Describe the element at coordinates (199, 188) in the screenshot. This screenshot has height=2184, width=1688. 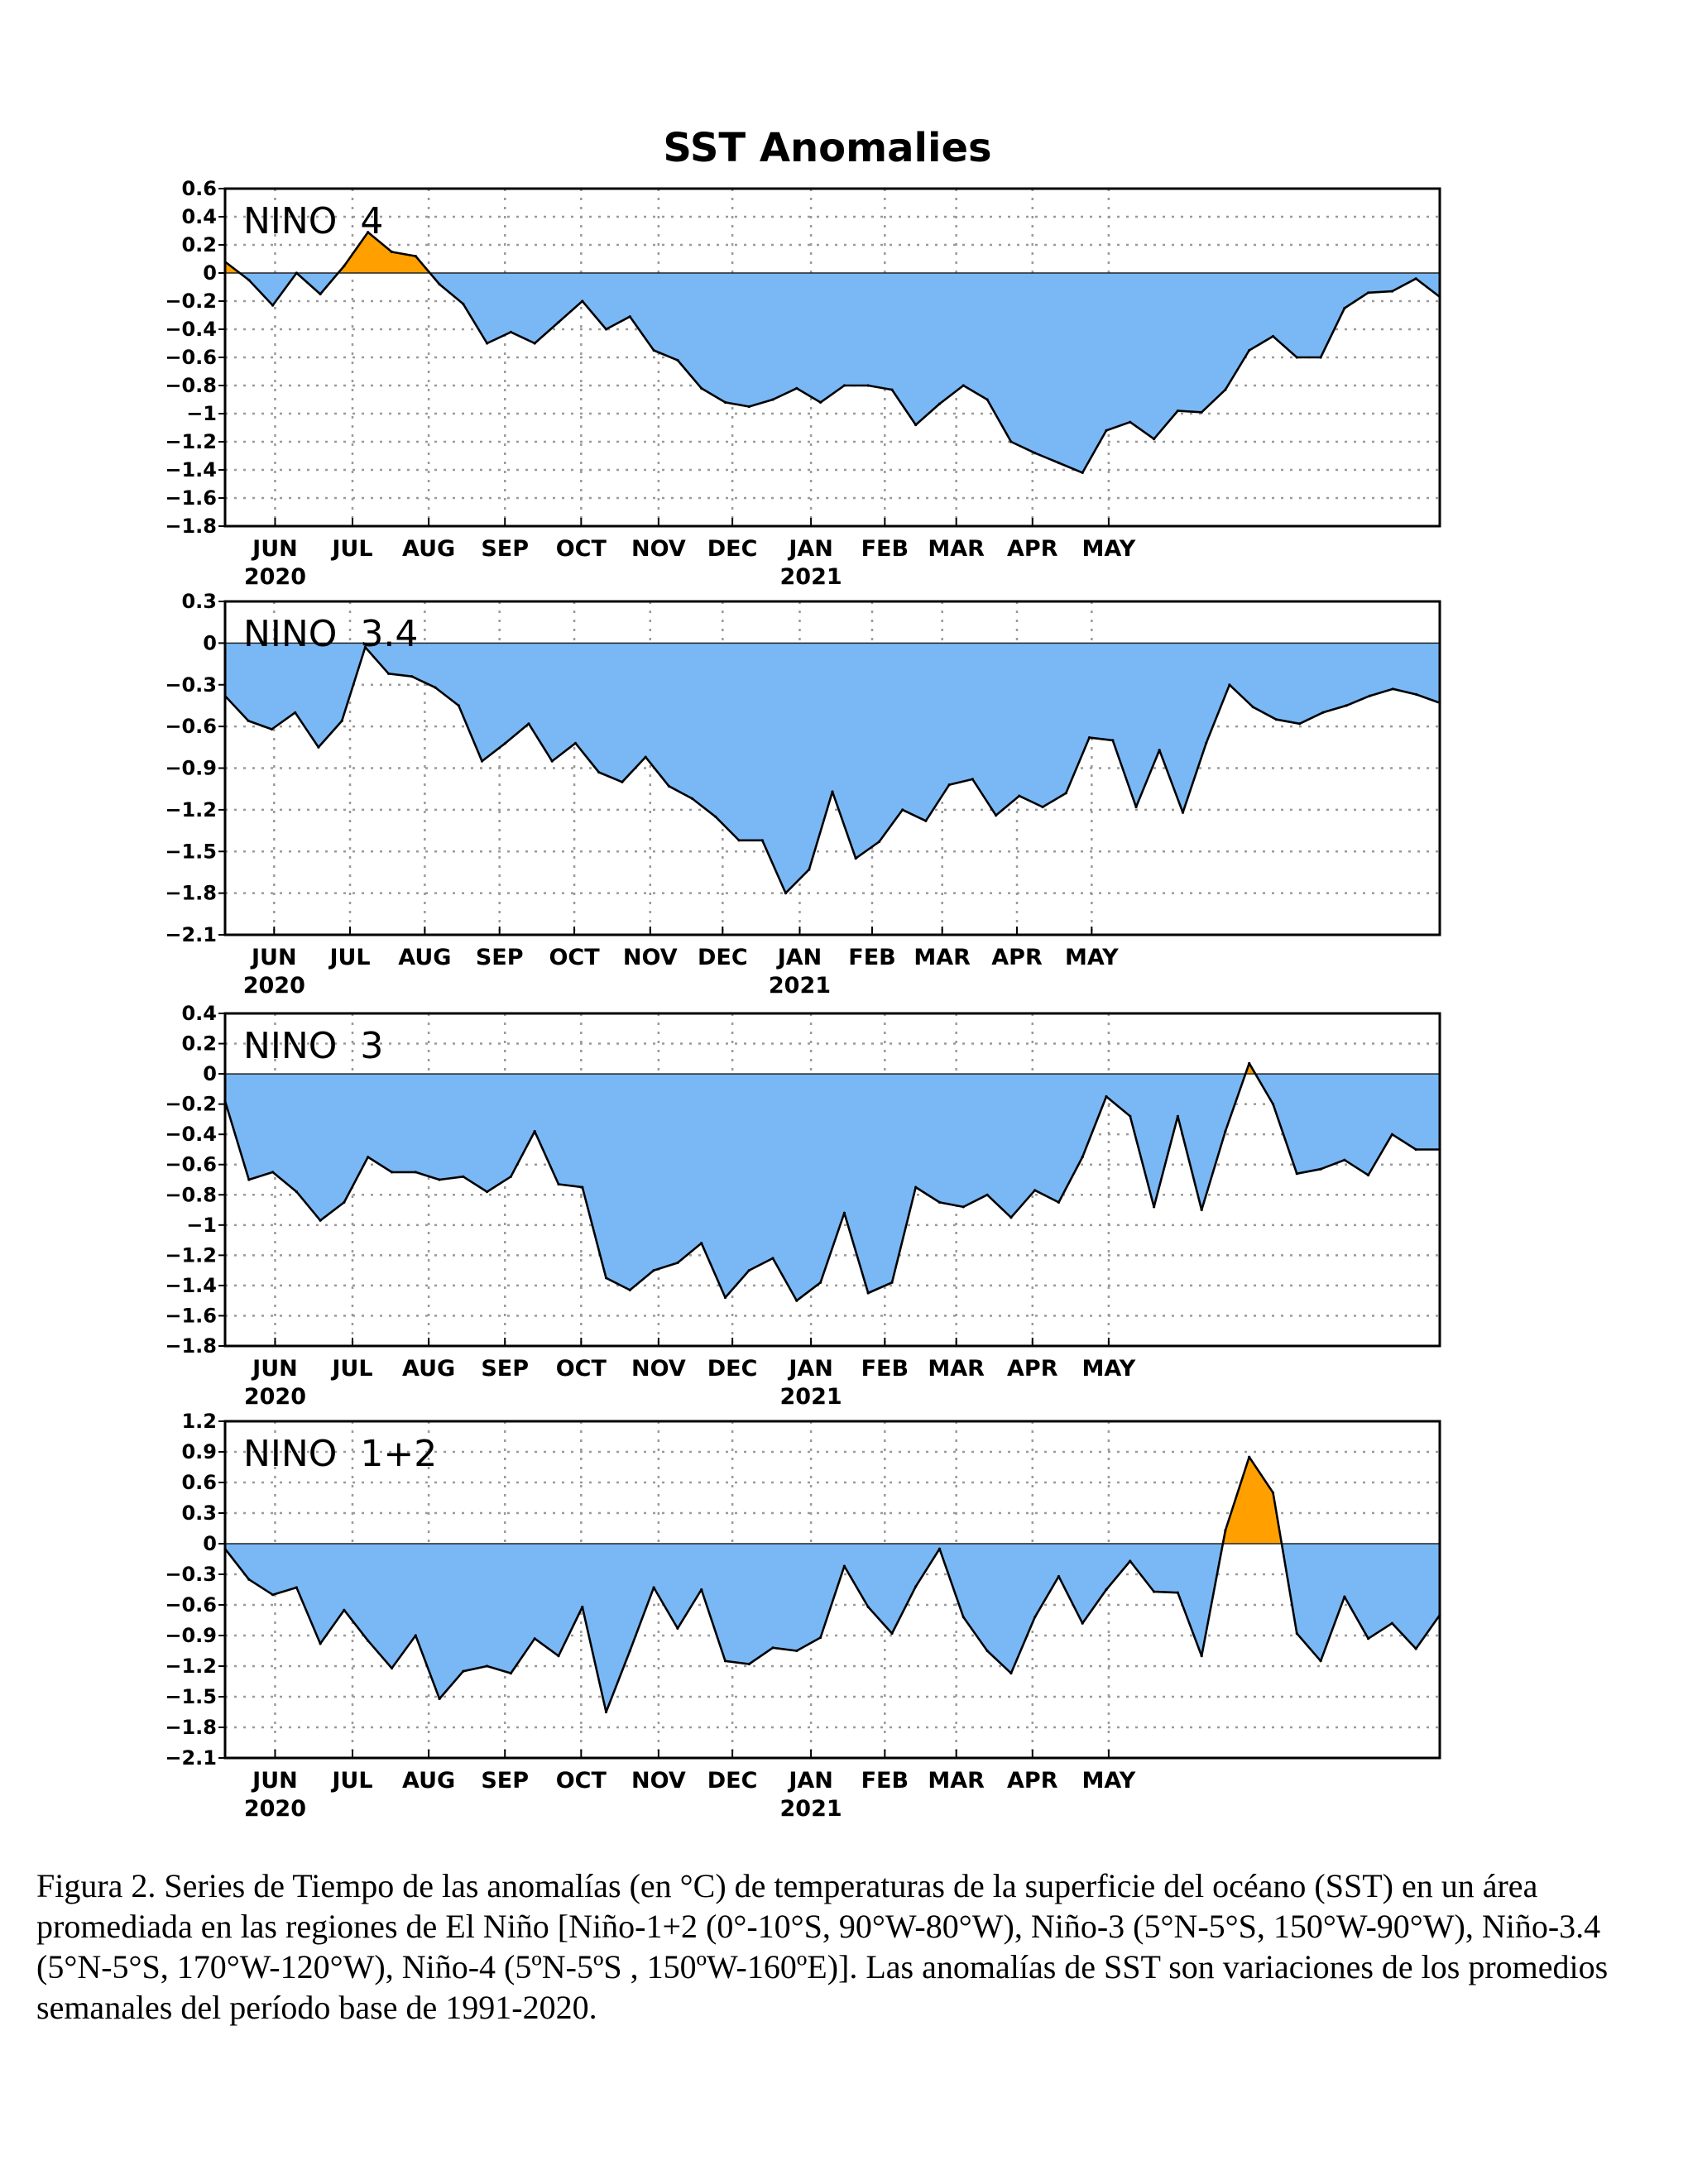
I see `y-tick-label: 0.6` at that location.